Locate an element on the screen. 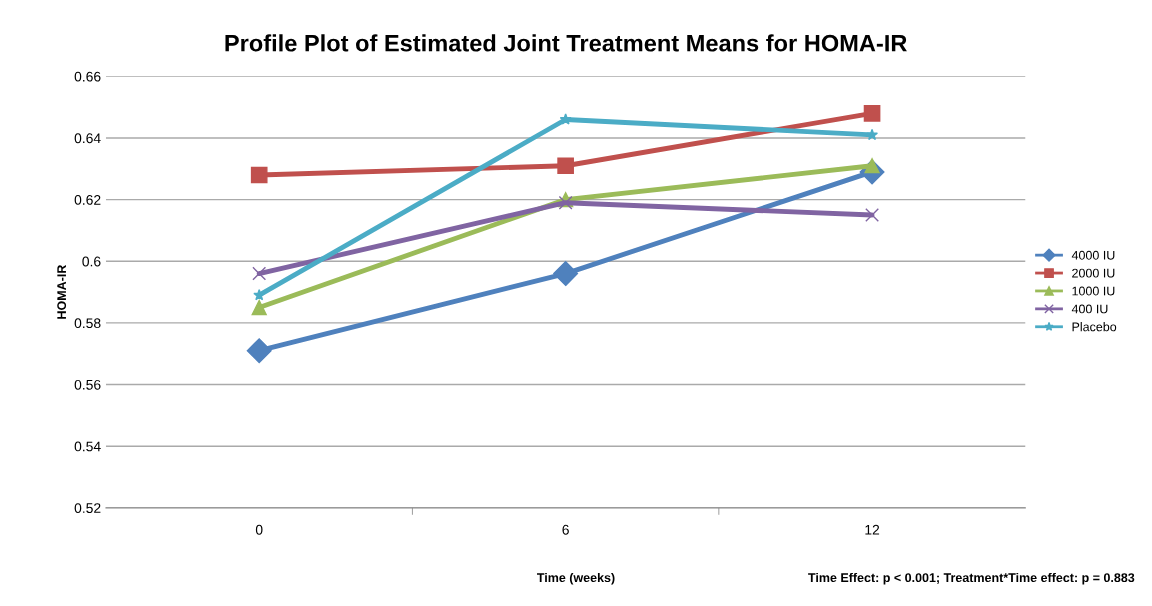  legend-label: 1000 IU is located at coordinates (1093, 291).